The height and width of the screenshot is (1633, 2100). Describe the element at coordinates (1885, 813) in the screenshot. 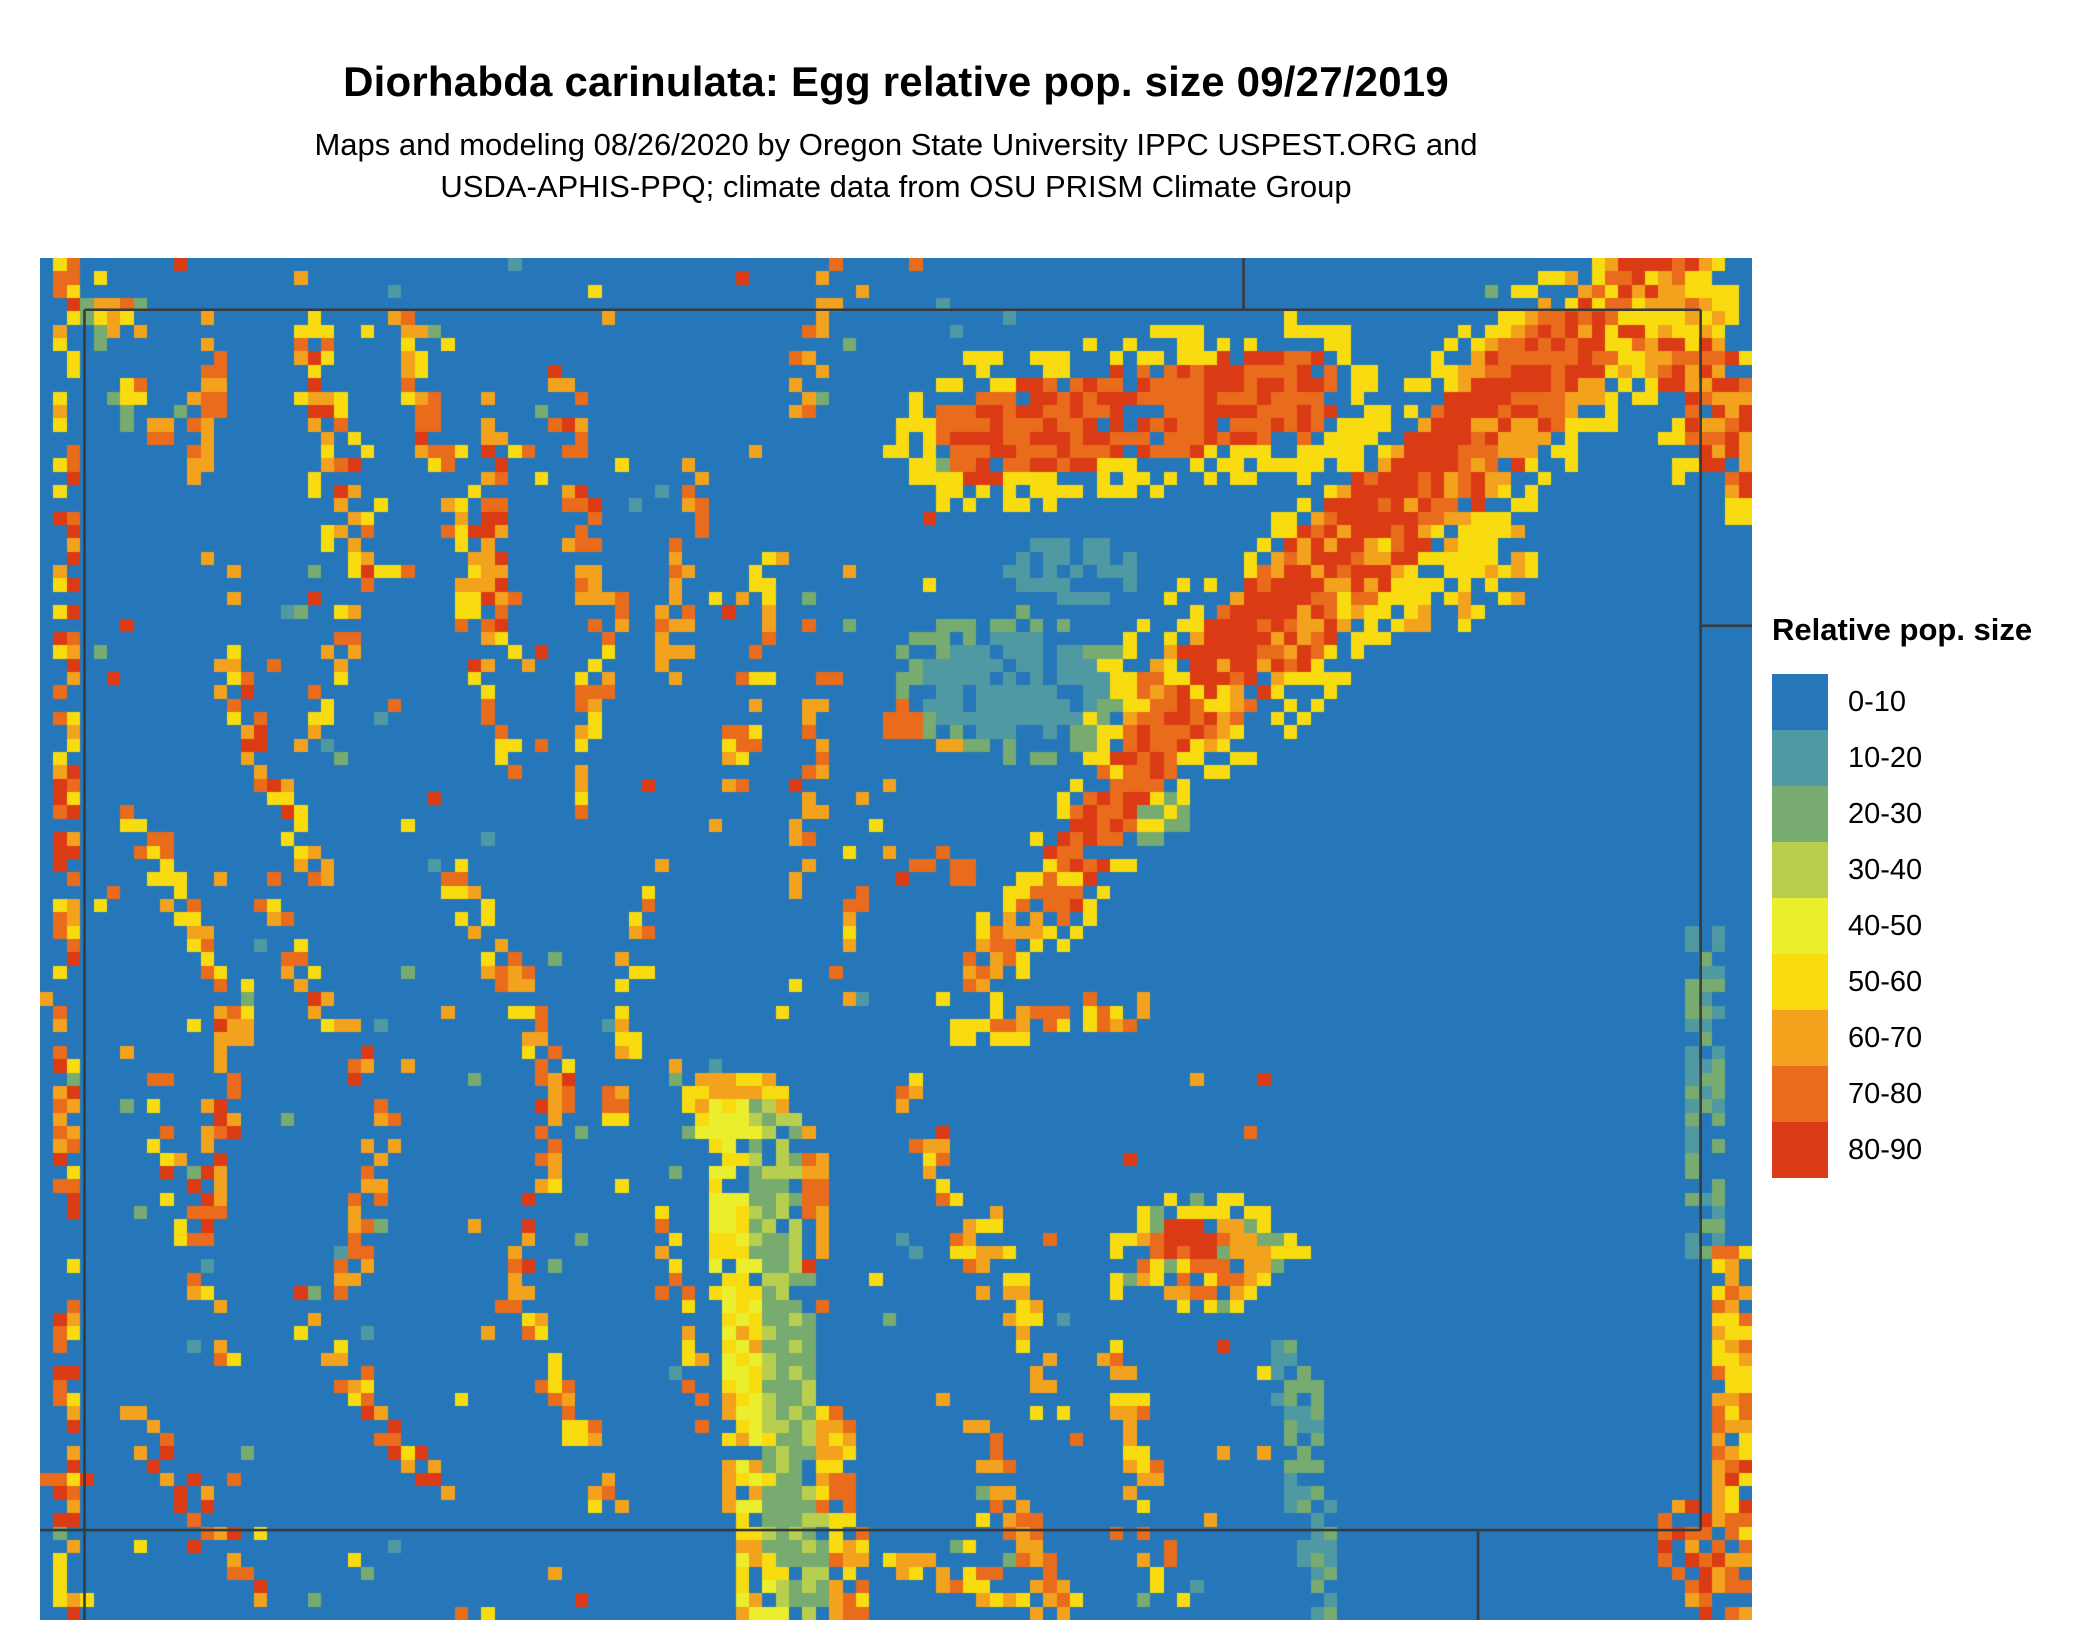

I see `legend-label: 20-30` at that location.